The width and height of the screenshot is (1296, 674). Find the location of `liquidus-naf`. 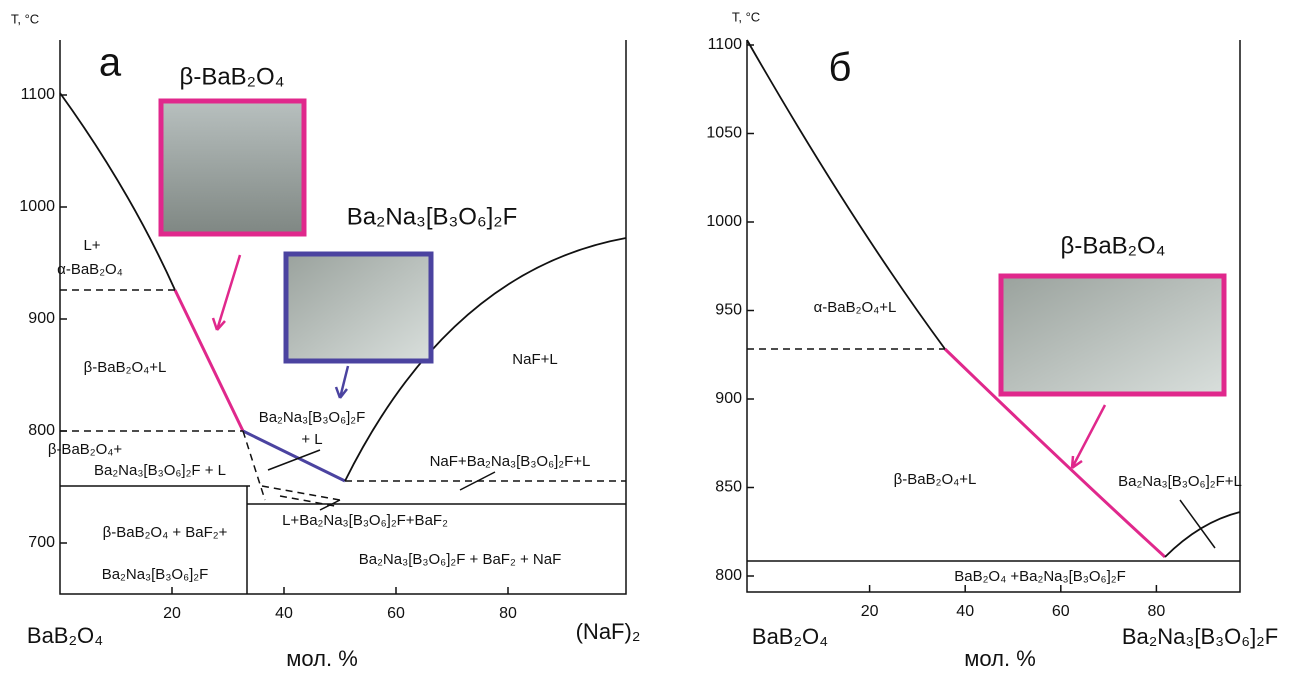

liquidus-naf is located at coordinates (485, 359).